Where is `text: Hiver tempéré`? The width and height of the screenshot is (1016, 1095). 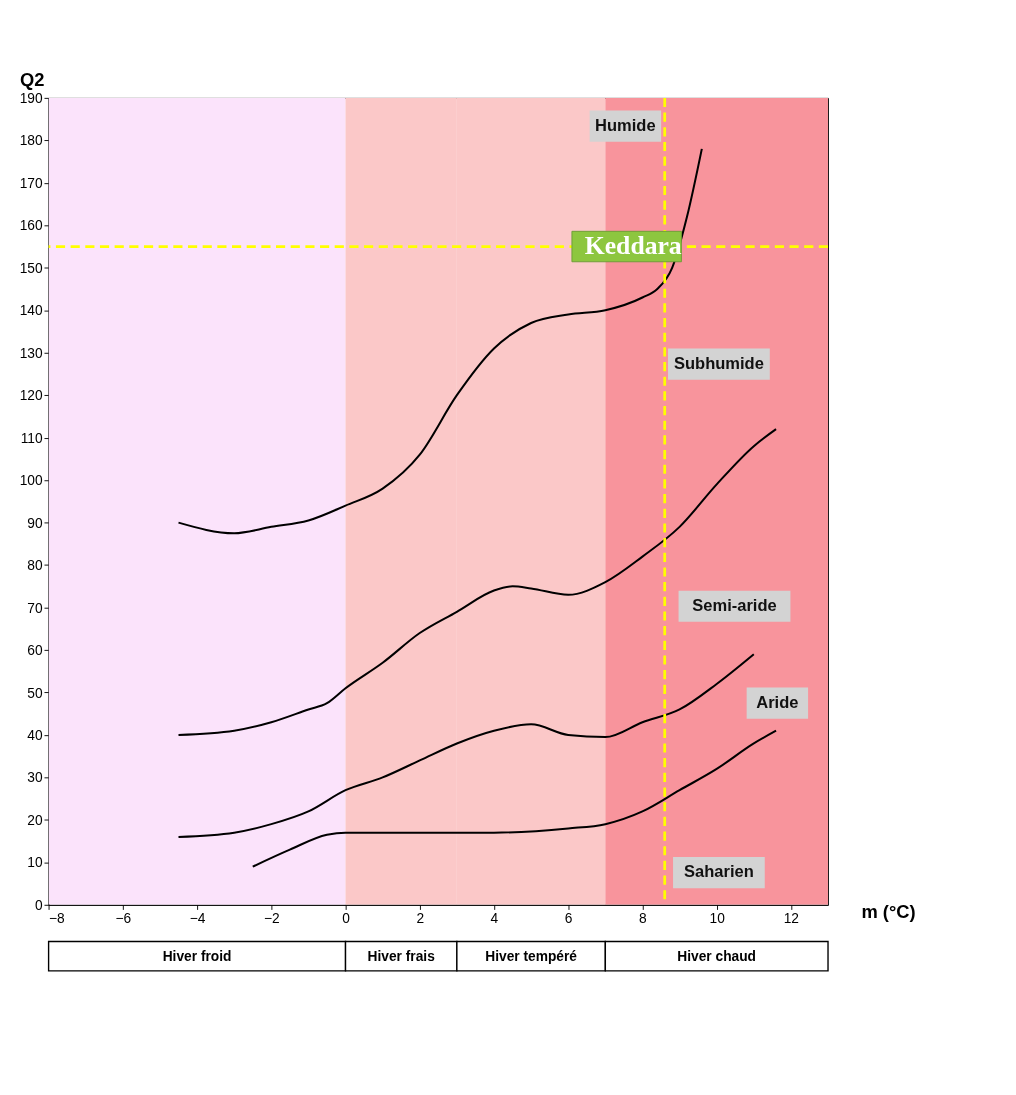
text: Hiver tempéré is located at coordinates (531, 956).